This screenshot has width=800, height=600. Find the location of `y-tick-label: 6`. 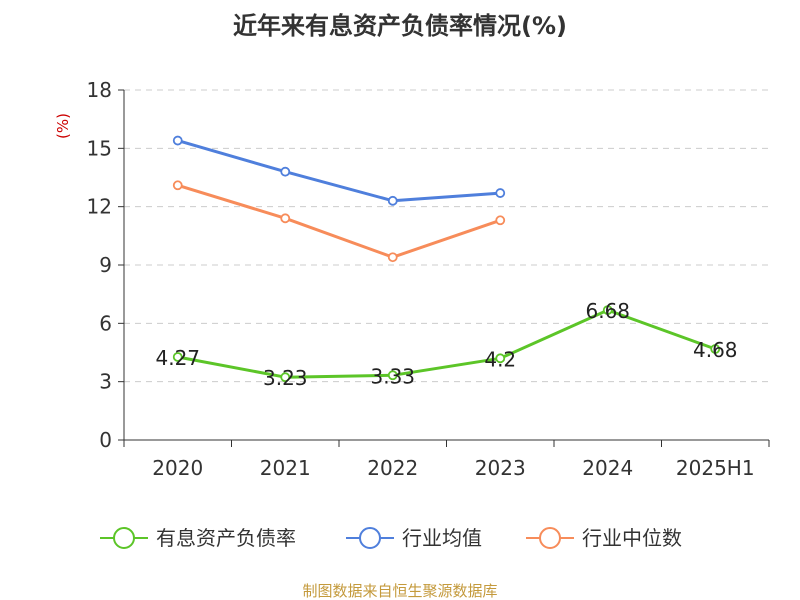

y-tick-label: 6 is located at coordinates (105, 323).